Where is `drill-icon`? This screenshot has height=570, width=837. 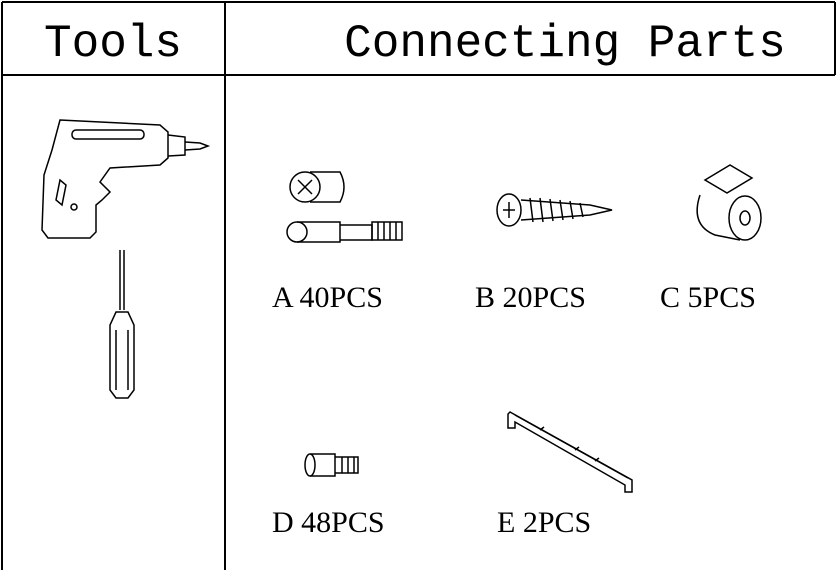
drill-icon is located at coordinates (126, 179).